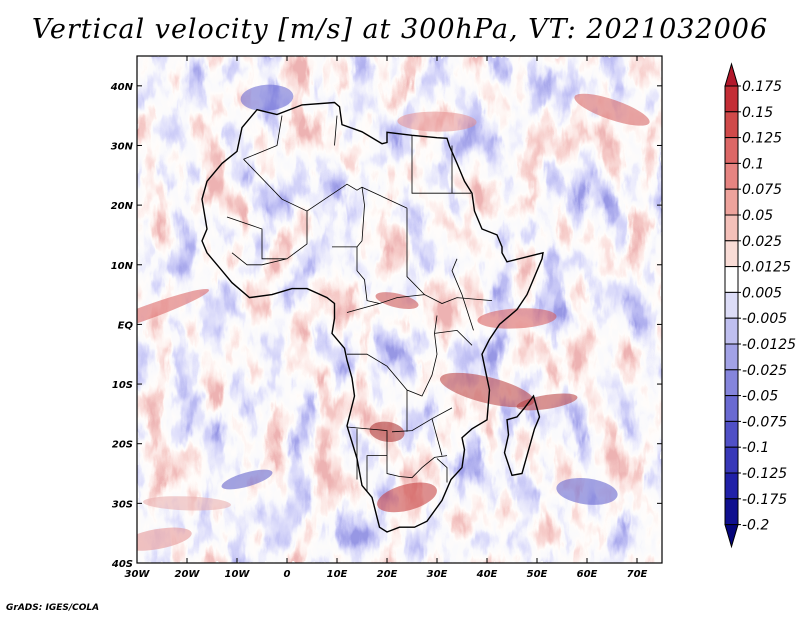  What do you see at coordinates (122, 564) in the screenshot?
I see `lat-tick-label: 40S` at bounding box center [122, 564].